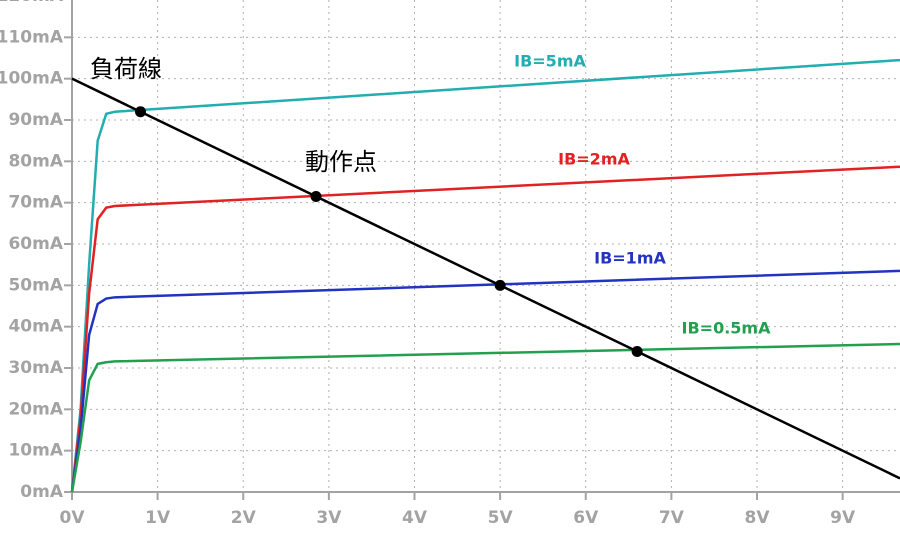 The height and width of the screenshot is (540, 900). What do you see at coordinates (158, 518) in the screenshot?
I see `x-tick-label: 1V` at bounding box center [158, 518].